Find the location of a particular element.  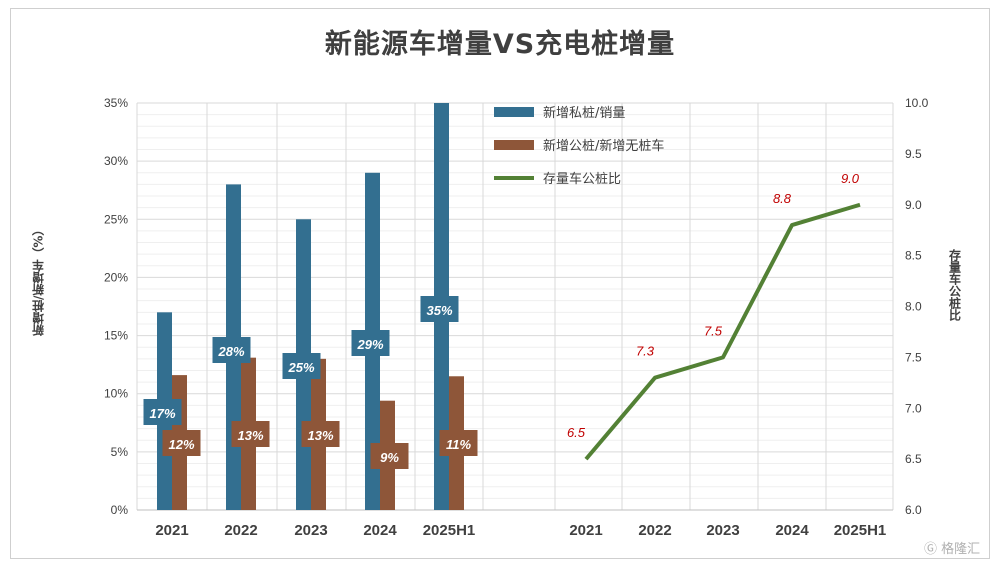

line-data-label: 8.8 is located at coordinates (782, 198).